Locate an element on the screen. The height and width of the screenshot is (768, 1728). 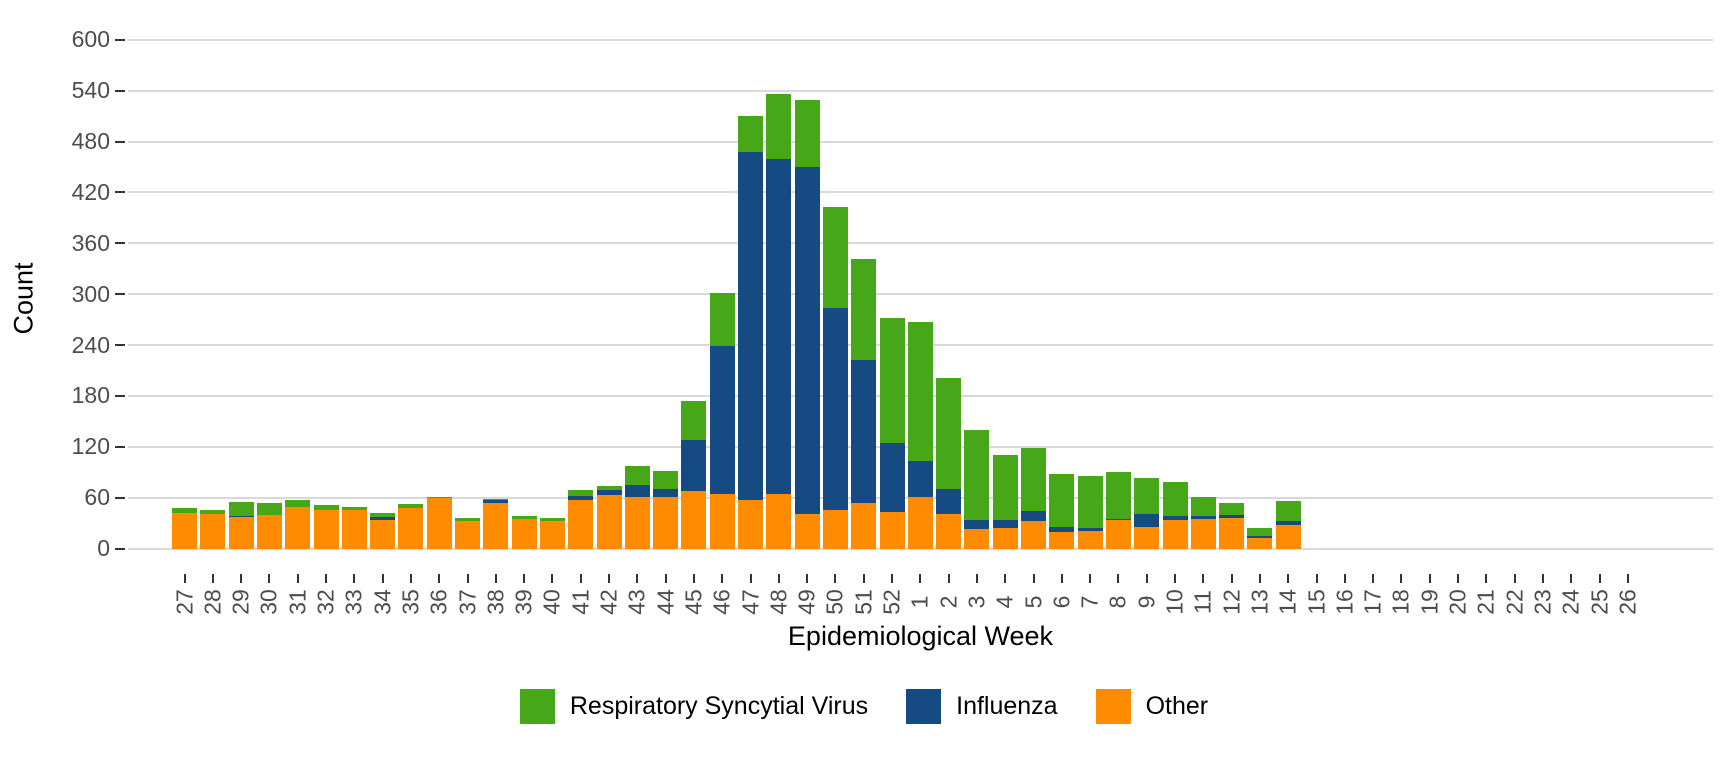
x-tick-label-3: 3 is located at coordinates (976, 602).